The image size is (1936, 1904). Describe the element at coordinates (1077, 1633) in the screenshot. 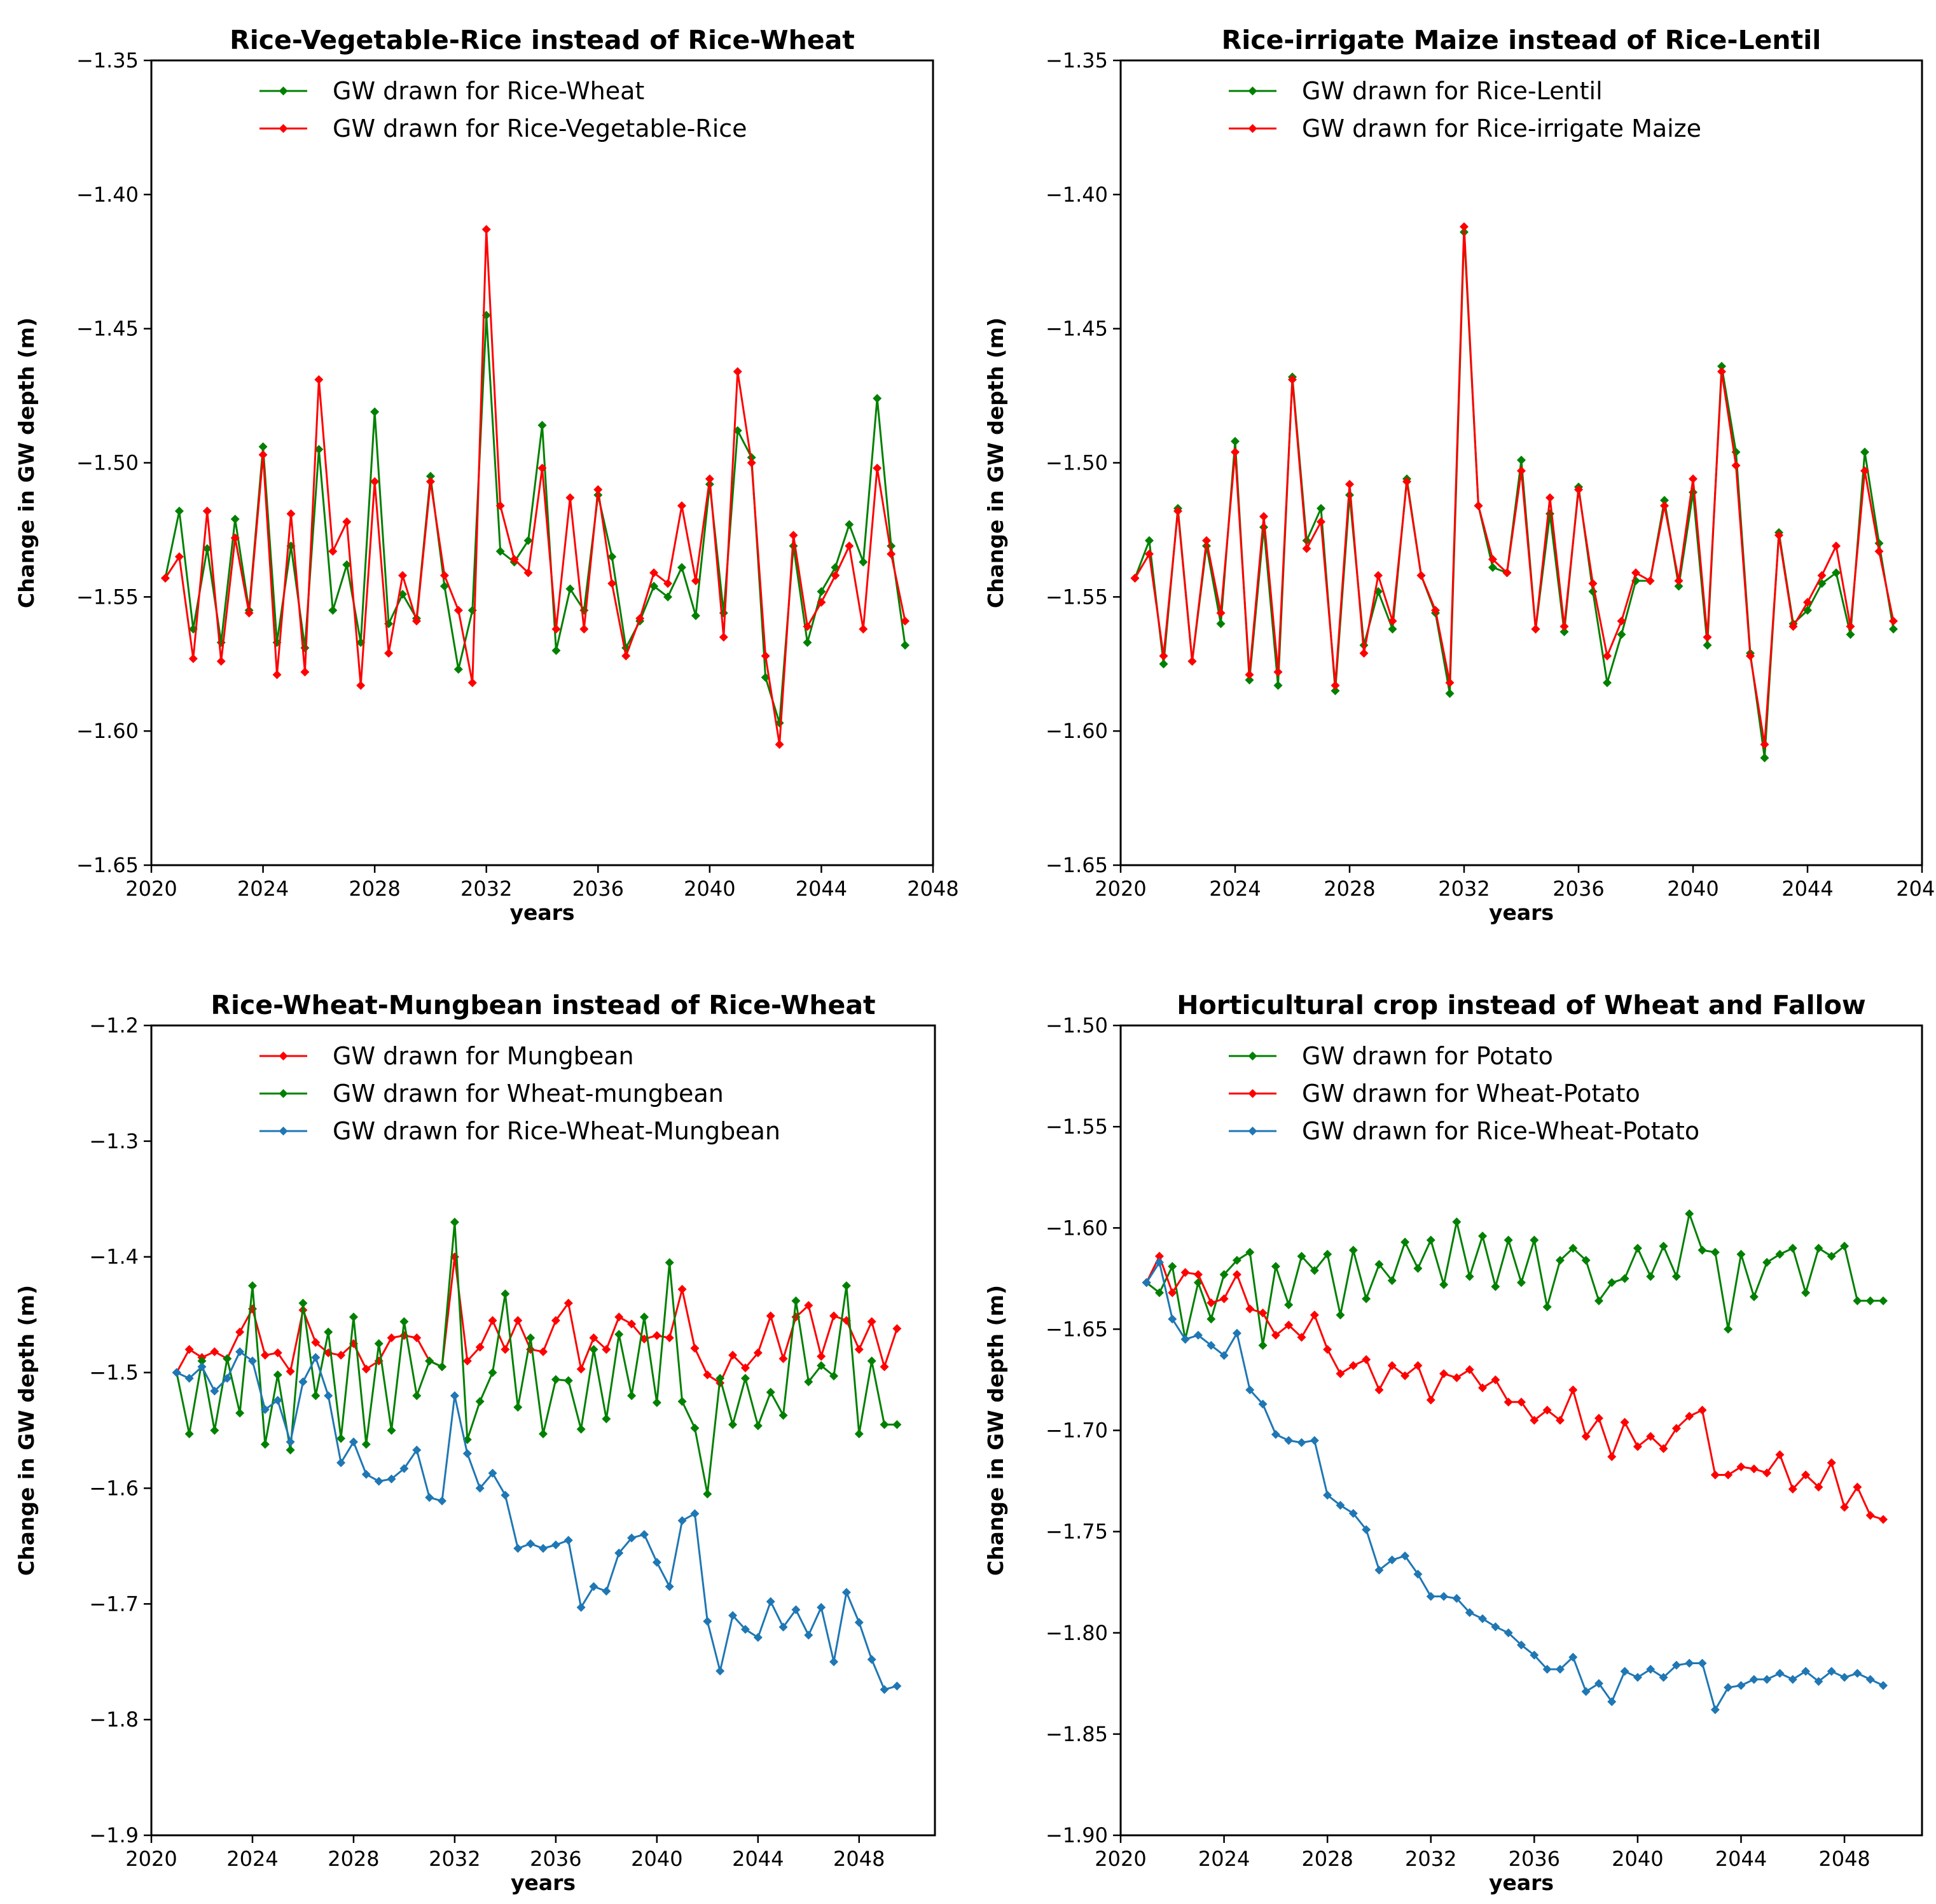

I see `y-tick-label: −1.80` at that location.